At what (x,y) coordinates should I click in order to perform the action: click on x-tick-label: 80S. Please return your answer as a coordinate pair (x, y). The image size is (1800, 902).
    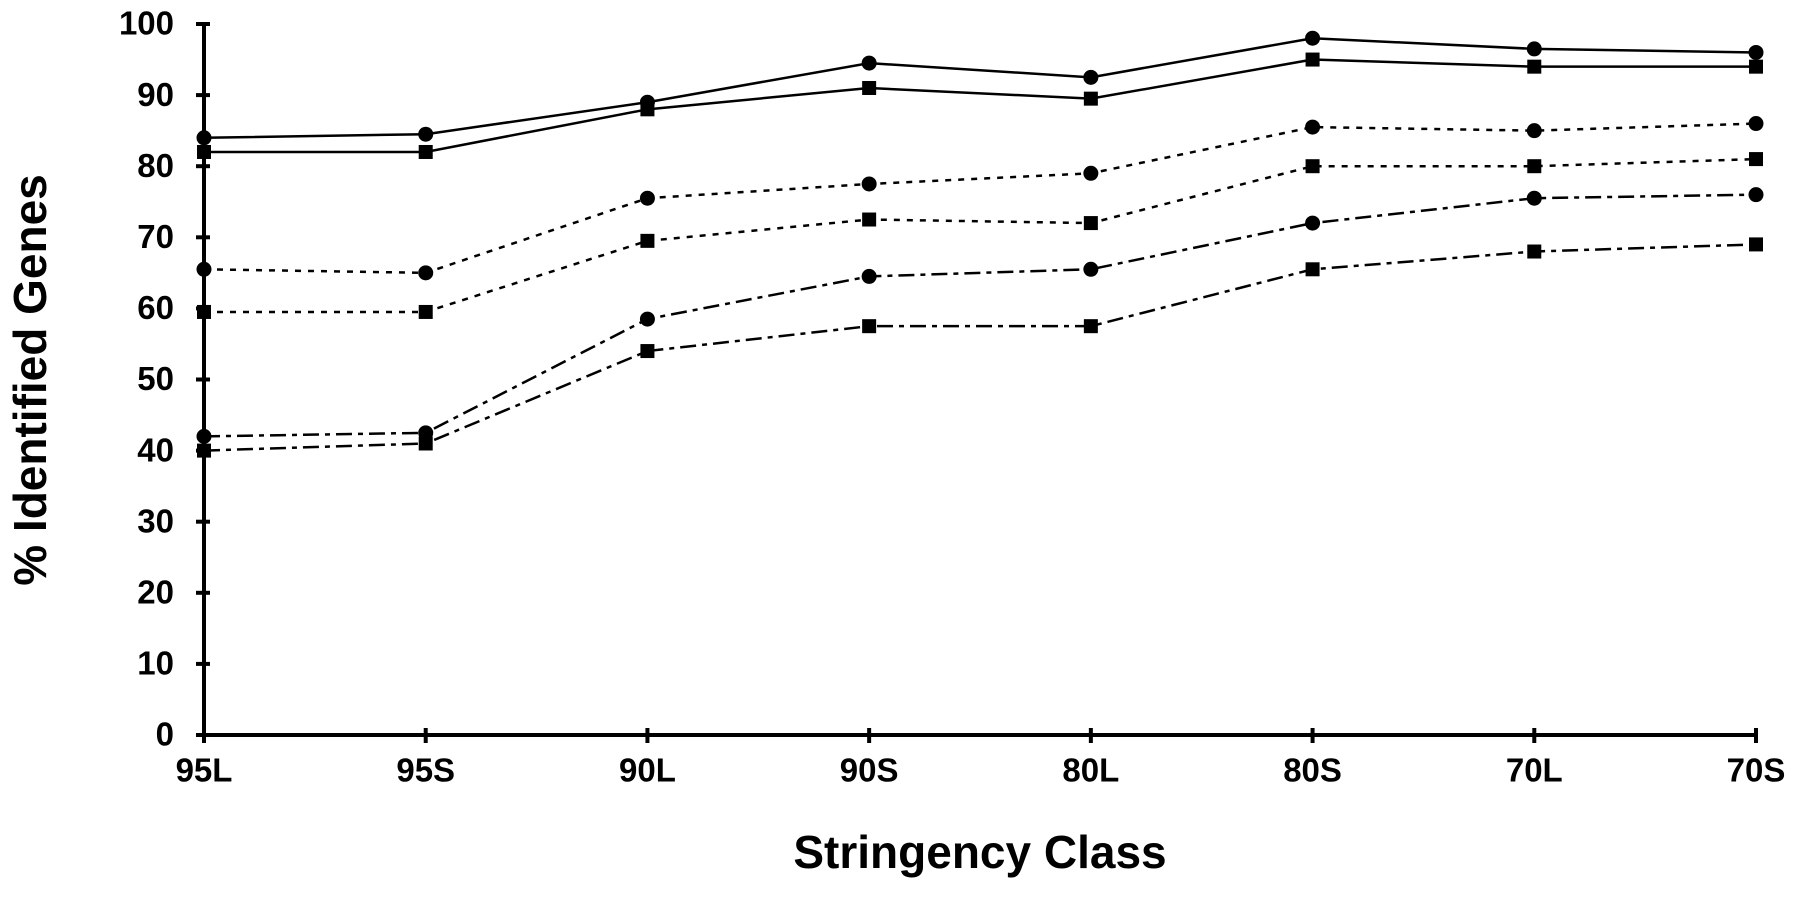
    Looking at the image, I should click on (1312, 770).